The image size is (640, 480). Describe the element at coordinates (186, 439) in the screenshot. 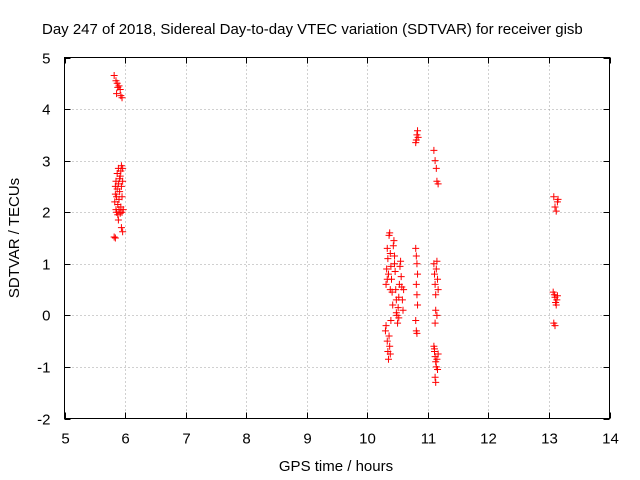

I see `x-tick-label: 7` at that location.